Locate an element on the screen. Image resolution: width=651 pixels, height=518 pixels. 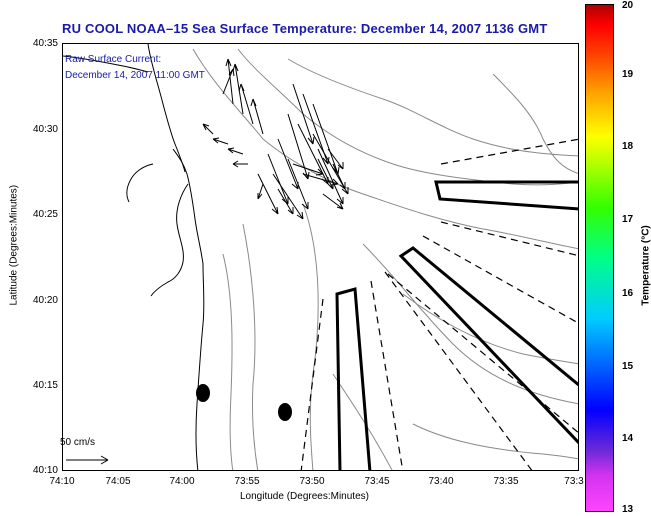
colorbar-tick-label: 17 is located at coordinates (628, 219).